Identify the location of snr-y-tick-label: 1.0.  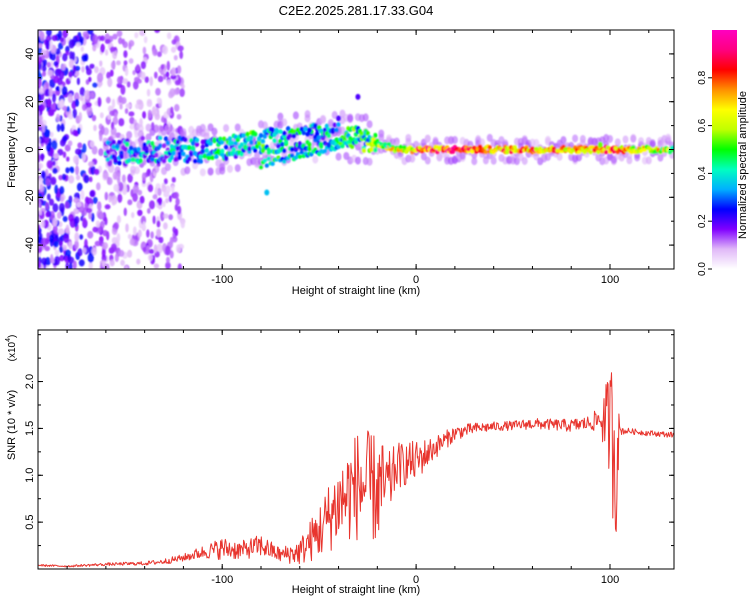
(30, 475).